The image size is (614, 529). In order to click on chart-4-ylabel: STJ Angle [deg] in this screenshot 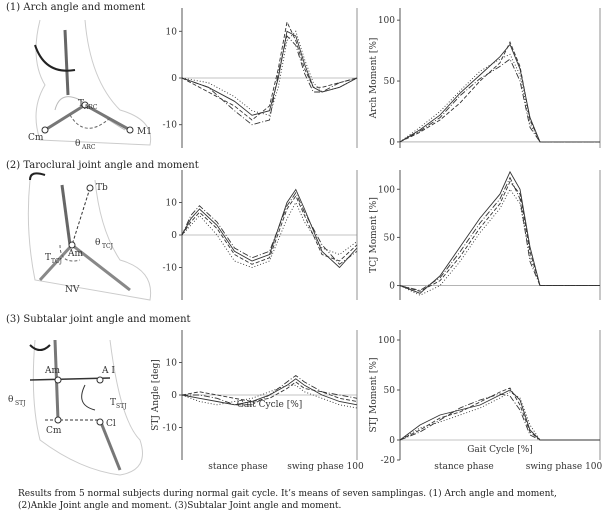, I will do `click(156, 395)`.